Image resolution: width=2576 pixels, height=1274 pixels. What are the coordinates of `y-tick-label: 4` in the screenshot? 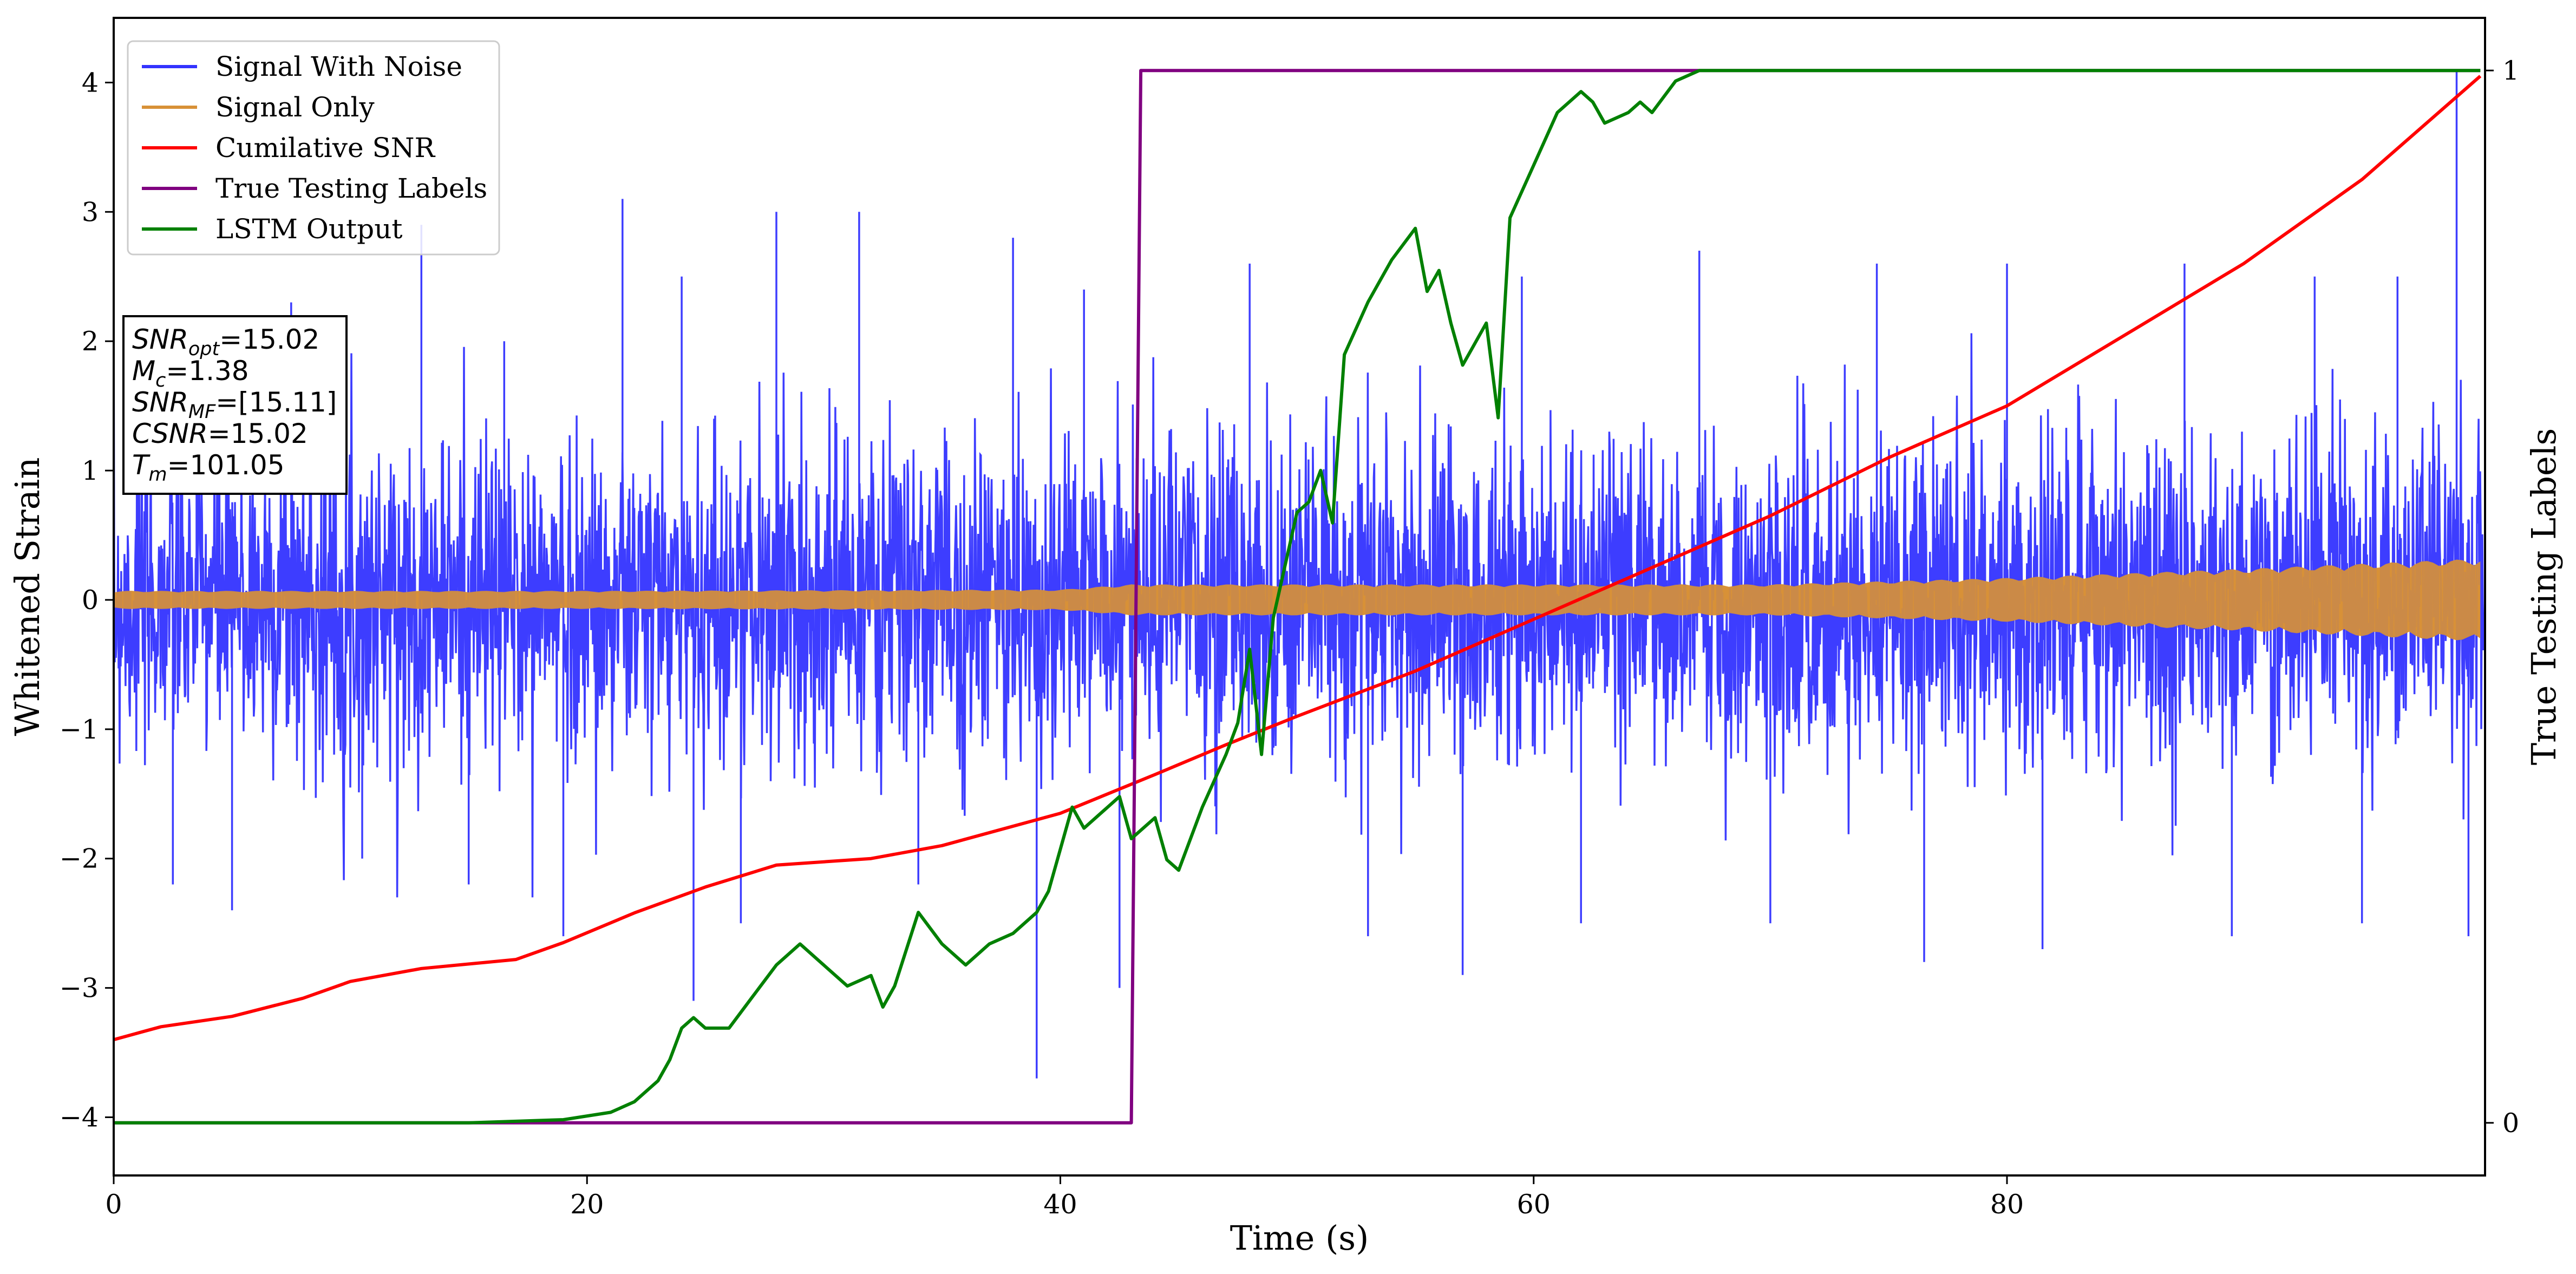 It's located at (90, 82).